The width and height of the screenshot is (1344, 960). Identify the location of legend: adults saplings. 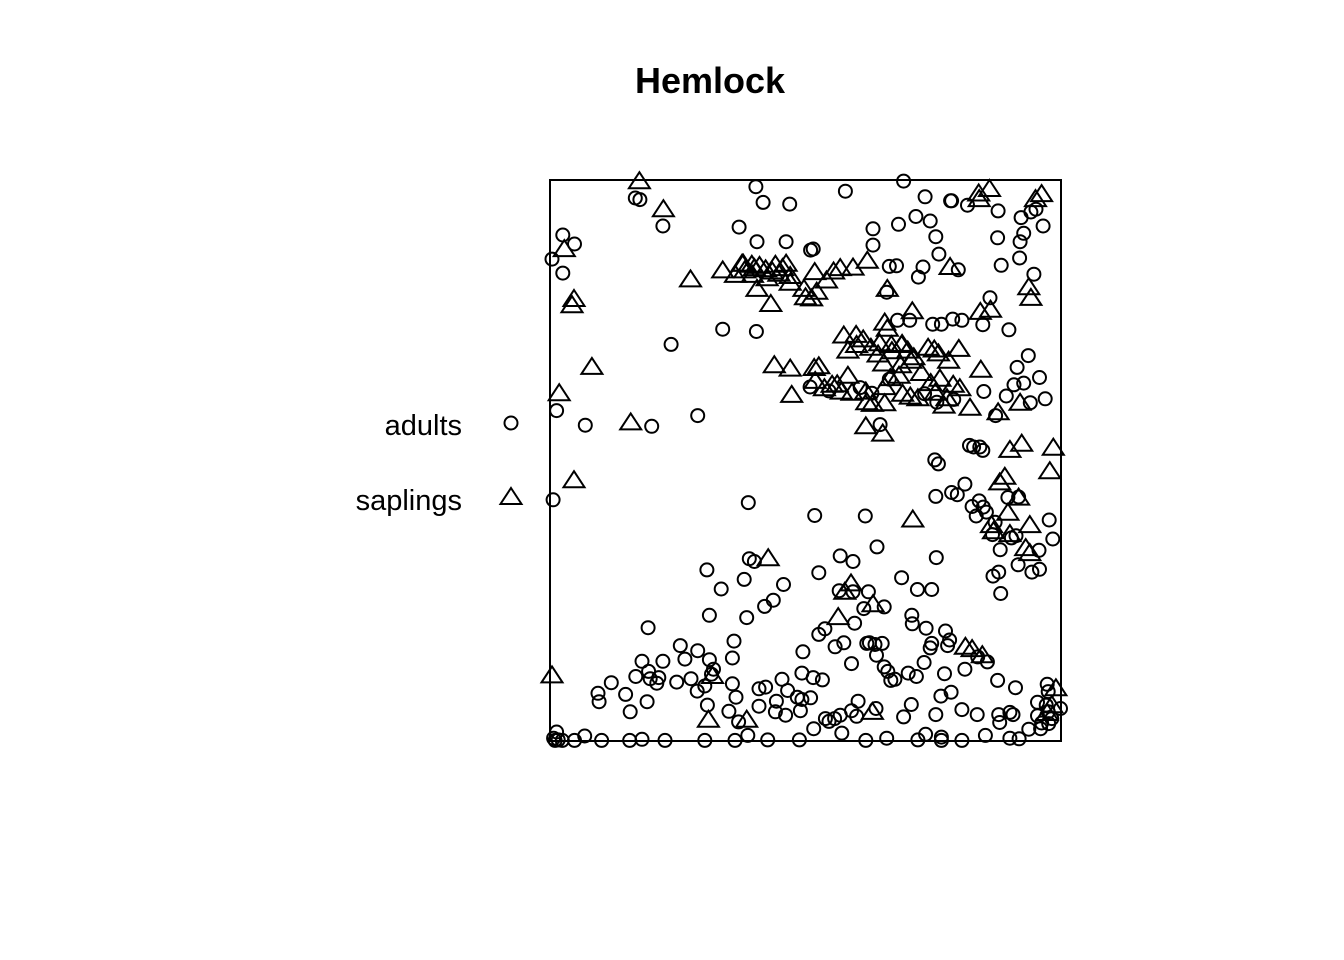
(440, 463).